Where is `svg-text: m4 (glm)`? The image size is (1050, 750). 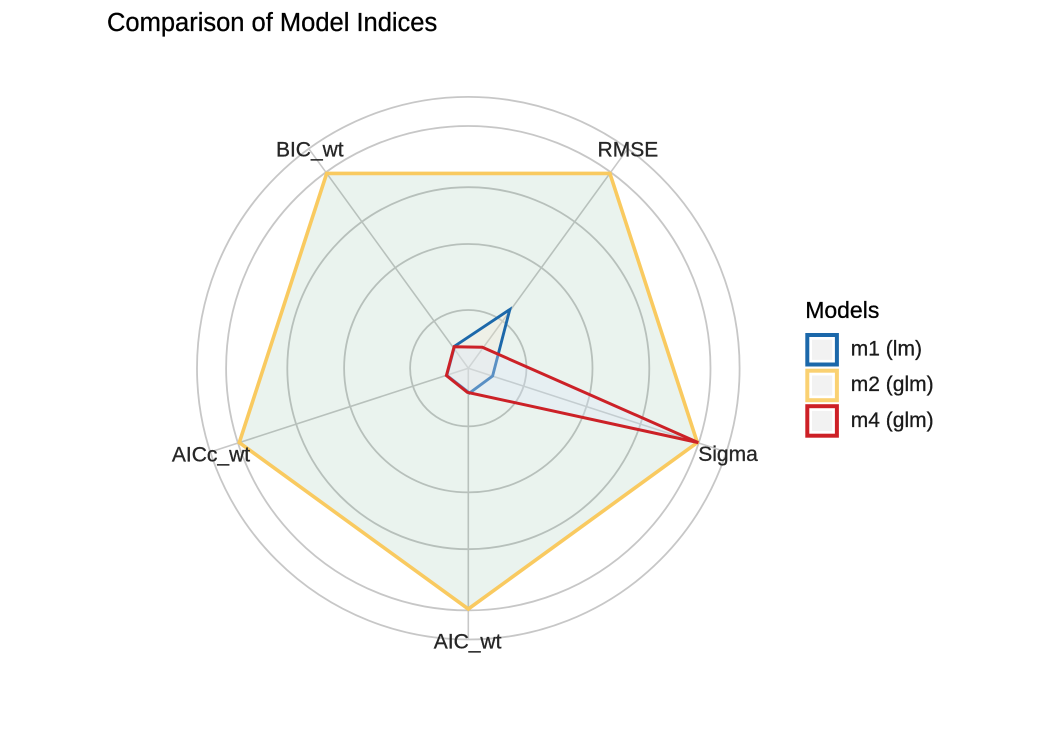
svg-text: m4 (glm) is located at coordinates (892, 420).